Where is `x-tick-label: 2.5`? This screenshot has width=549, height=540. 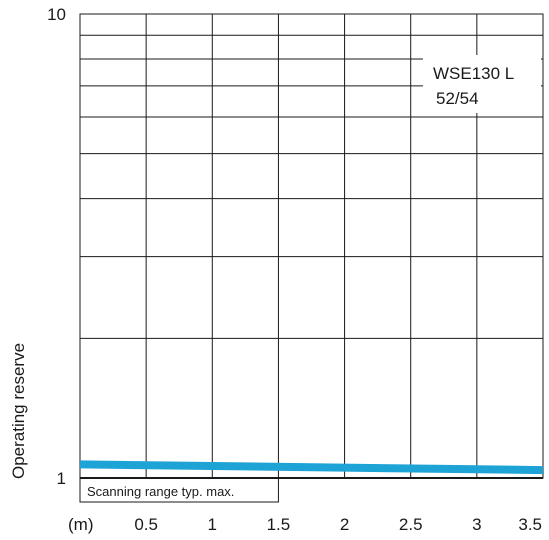
x-tick-label: 2.5 is located at coordinates (411, 524).